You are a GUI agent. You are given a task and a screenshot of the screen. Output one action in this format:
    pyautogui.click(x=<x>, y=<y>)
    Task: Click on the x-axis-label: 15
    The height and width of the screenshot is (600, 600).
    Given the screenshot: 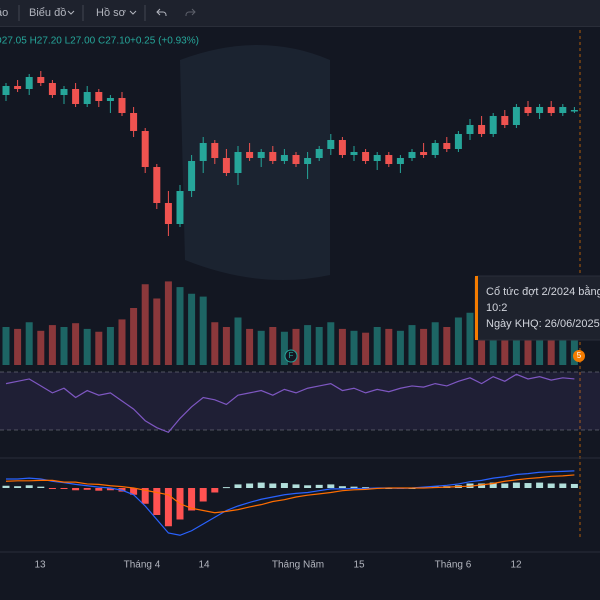 What is the action you would take?
    pyautogui.click(x=359, y=565)
    